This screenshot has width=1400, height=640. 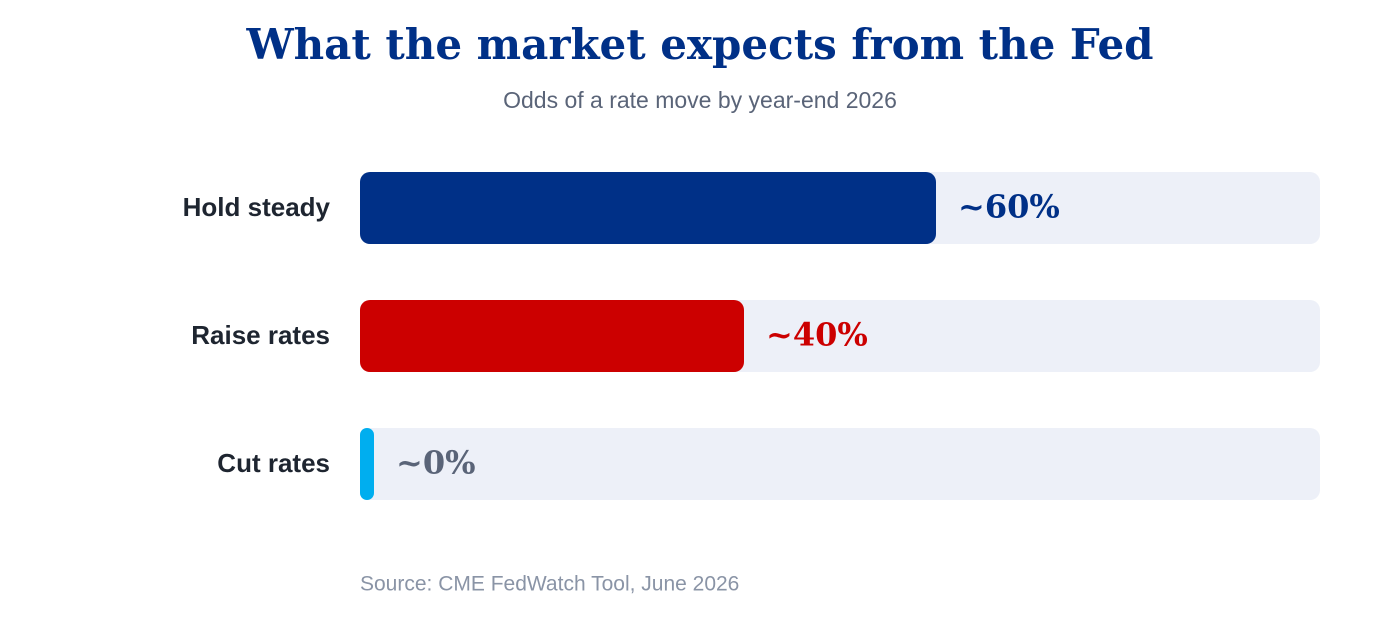 What do you see at coordinates (549, 584) in the screenshot?
I see `source-note: Source: CME FedWatch Tool, June 2026` at bounding box center [549, 584].